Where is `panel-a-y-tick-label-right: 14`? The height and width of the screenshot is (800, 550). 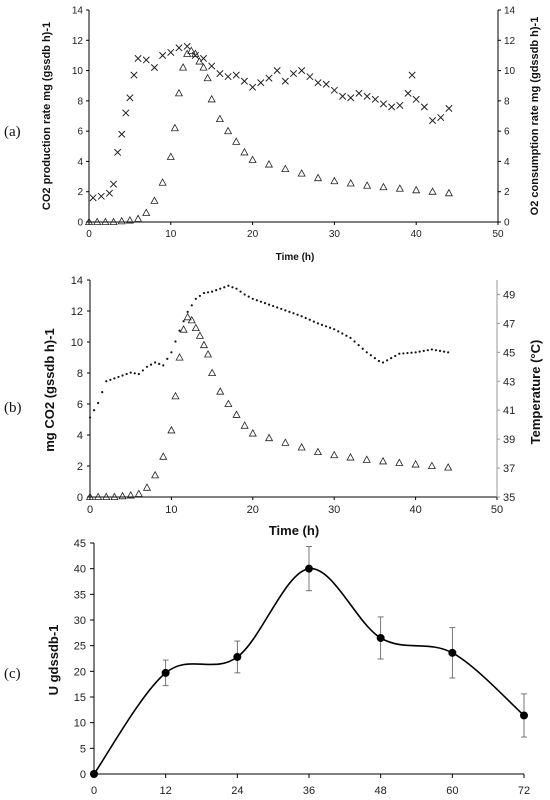
panel-a-y-tick-label-right: 14 is located at coordinates (510, 11).